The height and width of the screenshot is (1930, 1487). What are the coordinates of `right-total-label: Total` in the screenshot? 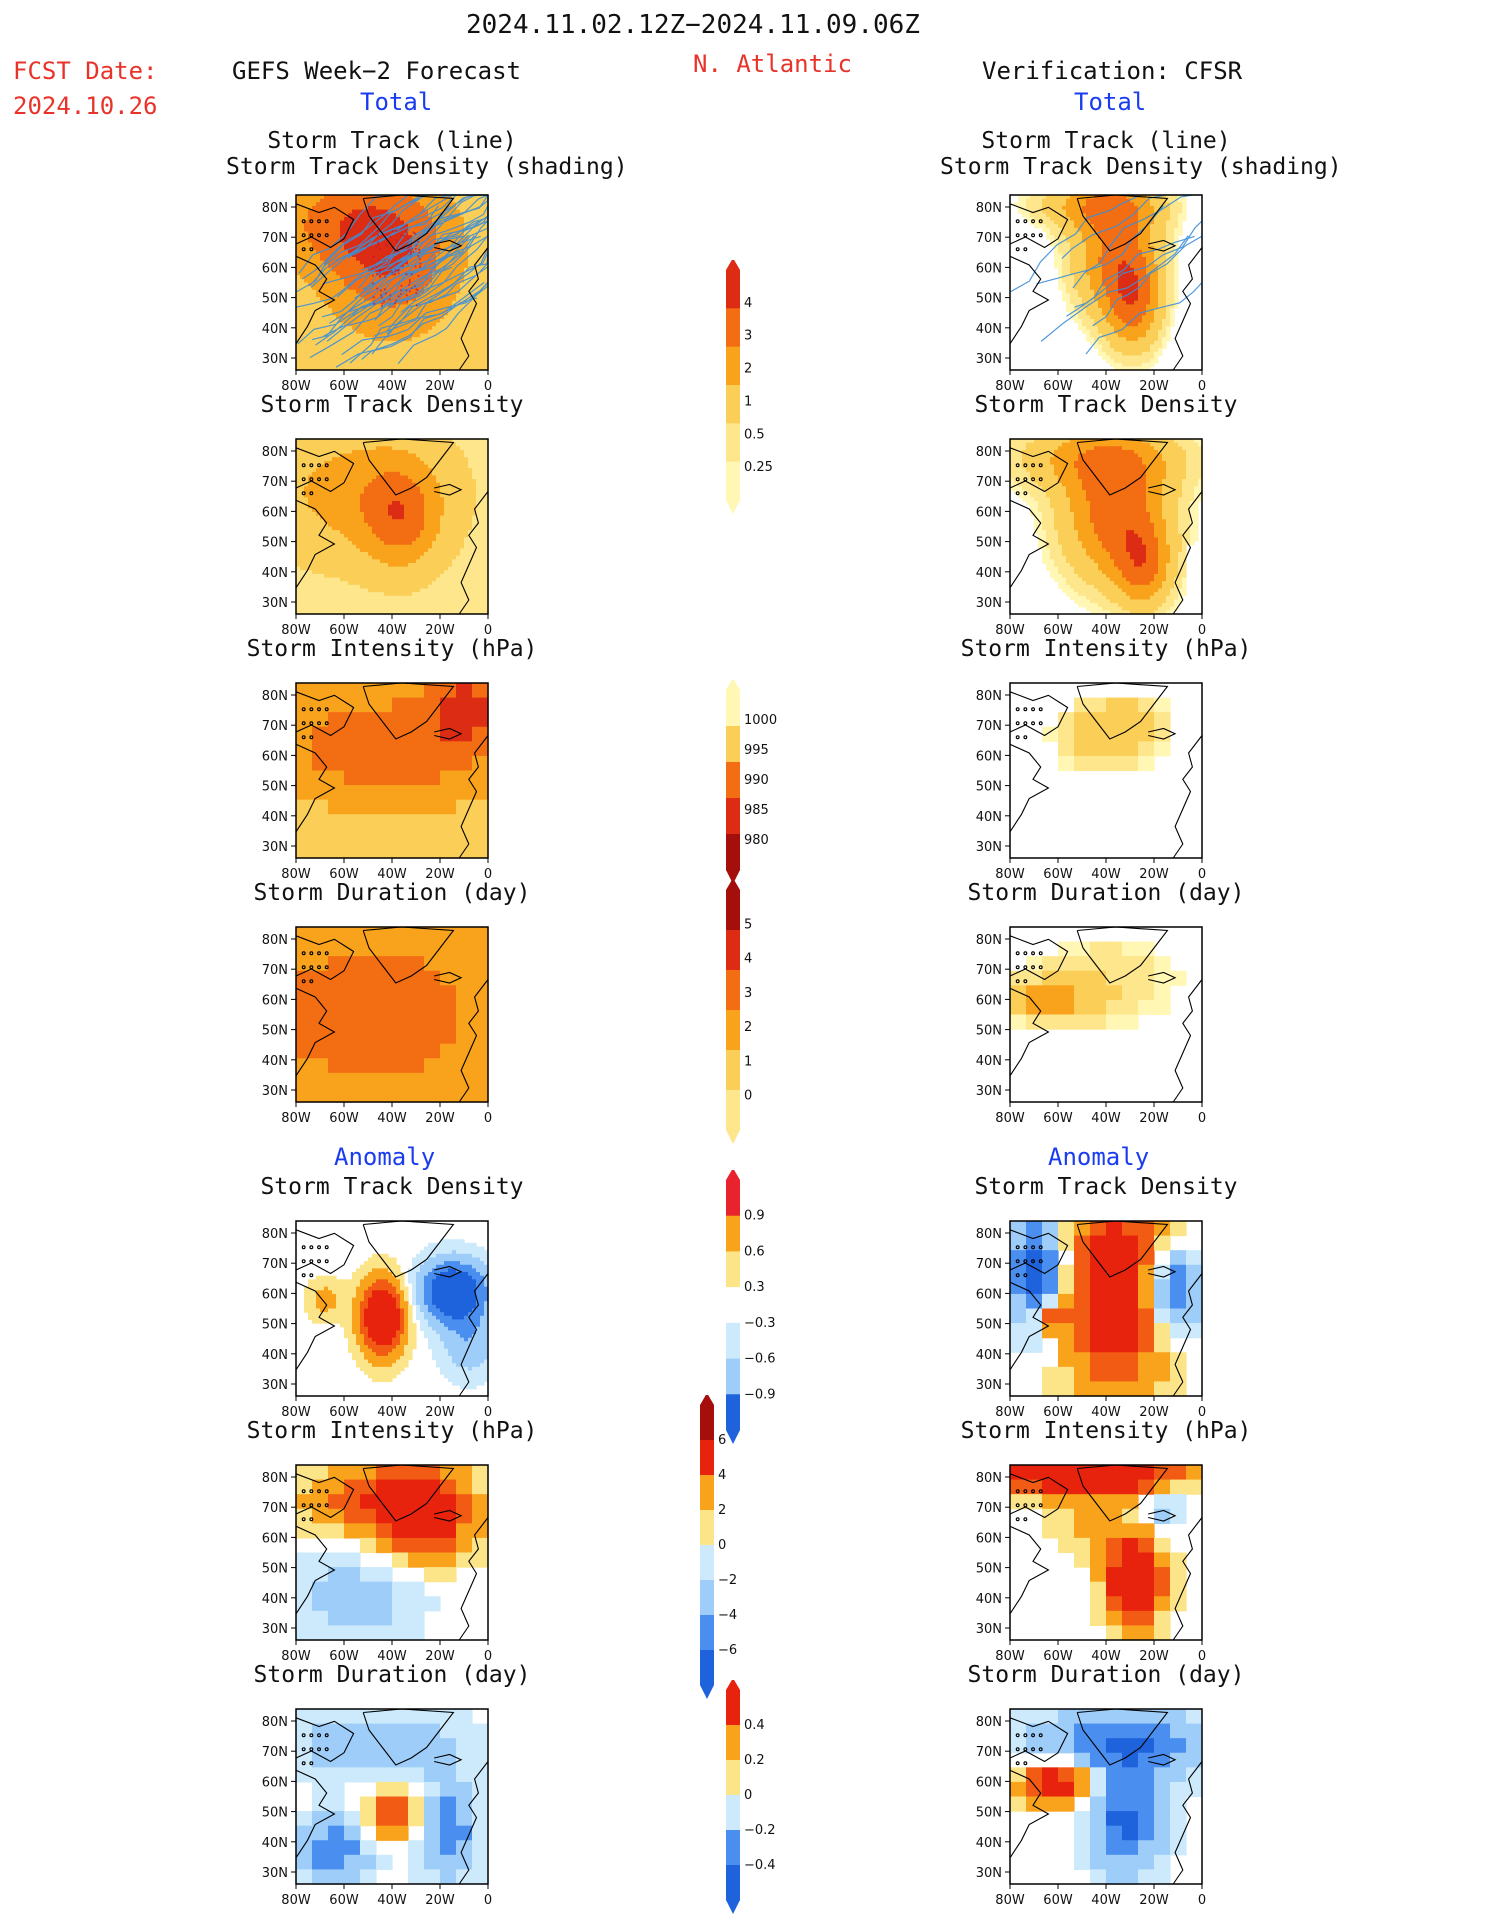 It's located at (1110, 102).